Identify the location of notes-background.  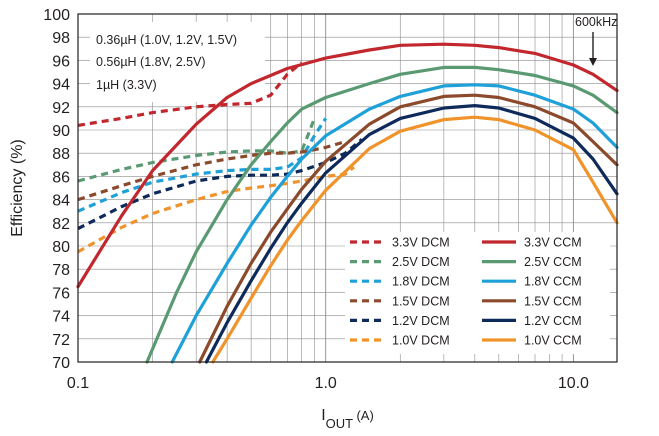
(177, 62).